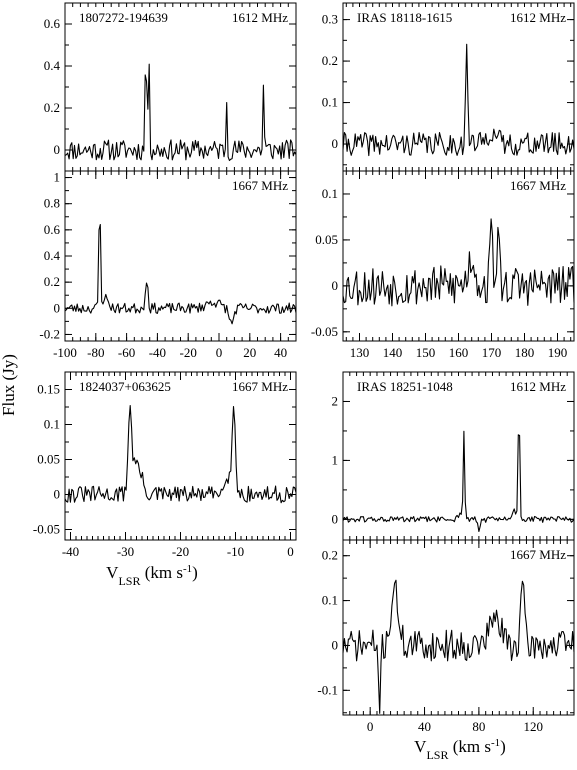 Image resolution: width=577 pixels, height=770 pixels. I want to click on source-label: 1824037+063625, so click(125, 386).